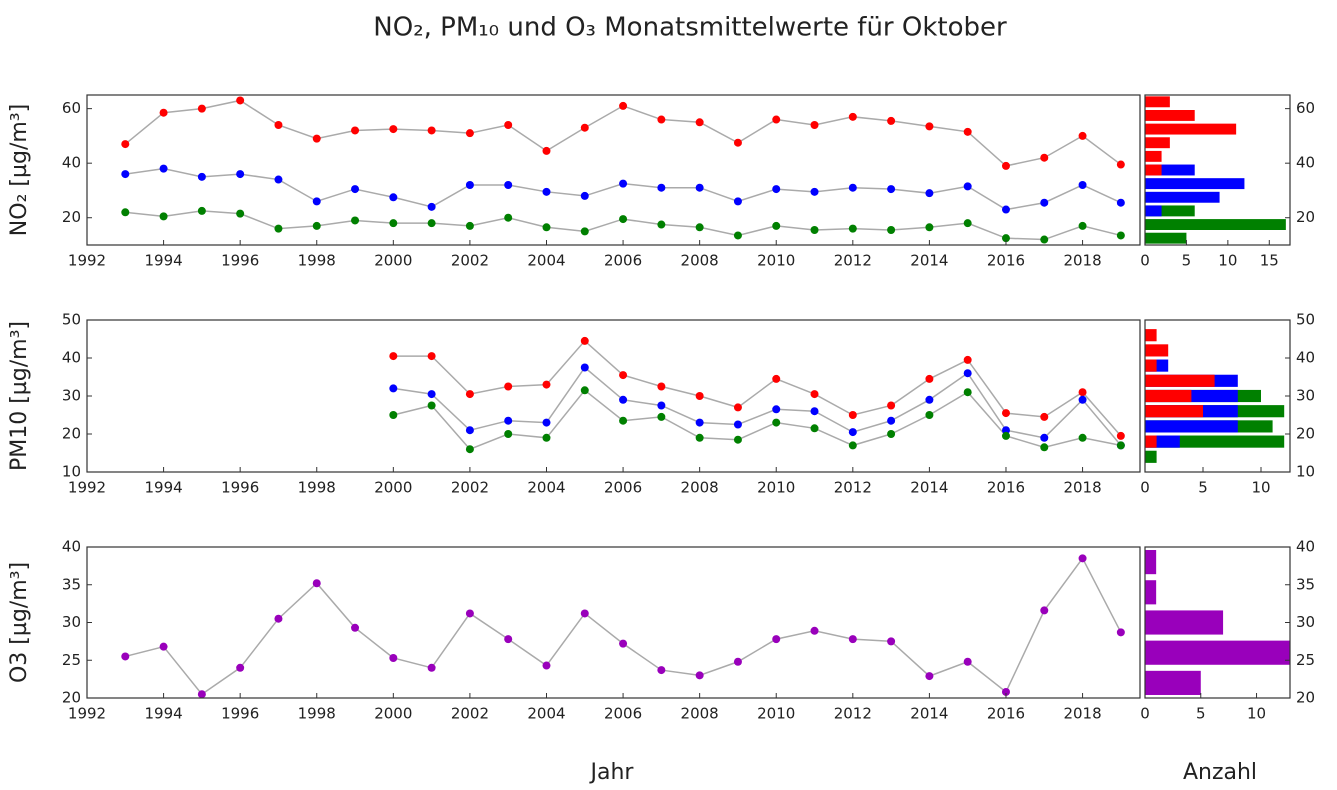  Describe the element at coordinates (929, 714) in the screenshot. I see `x-tick-label: 2014` at that location.